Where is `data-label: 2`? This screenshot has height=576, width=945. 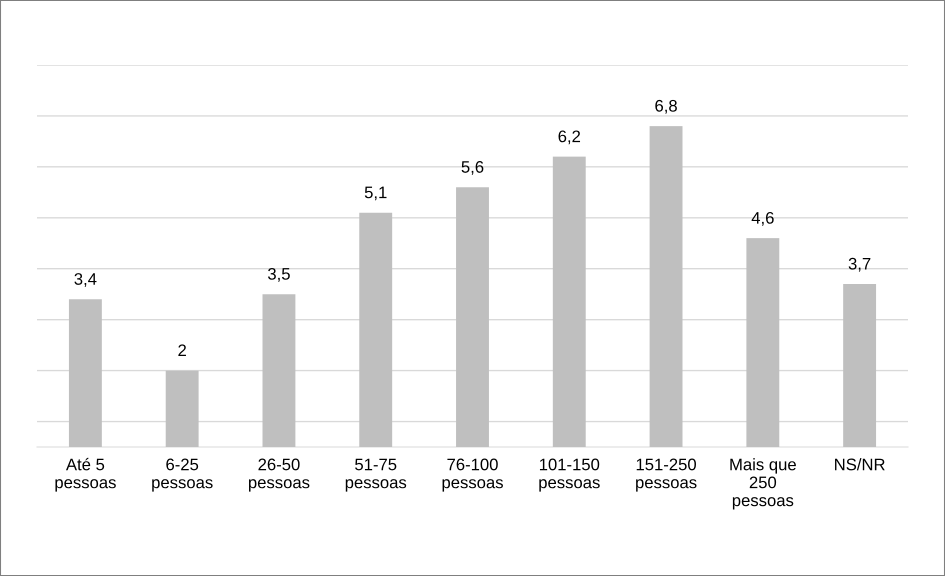 data-label: 2 is located at coordinates (182, 350).